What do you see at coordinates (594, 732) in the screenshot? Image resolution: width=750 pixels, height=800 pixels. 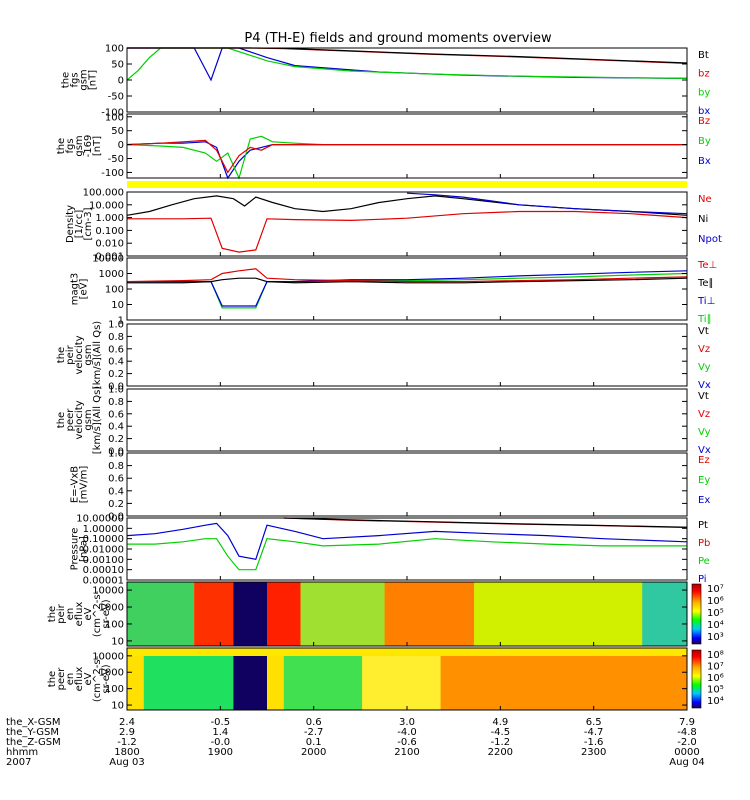 I see `footer-value: -4.7` at bounding box center [594, 732].